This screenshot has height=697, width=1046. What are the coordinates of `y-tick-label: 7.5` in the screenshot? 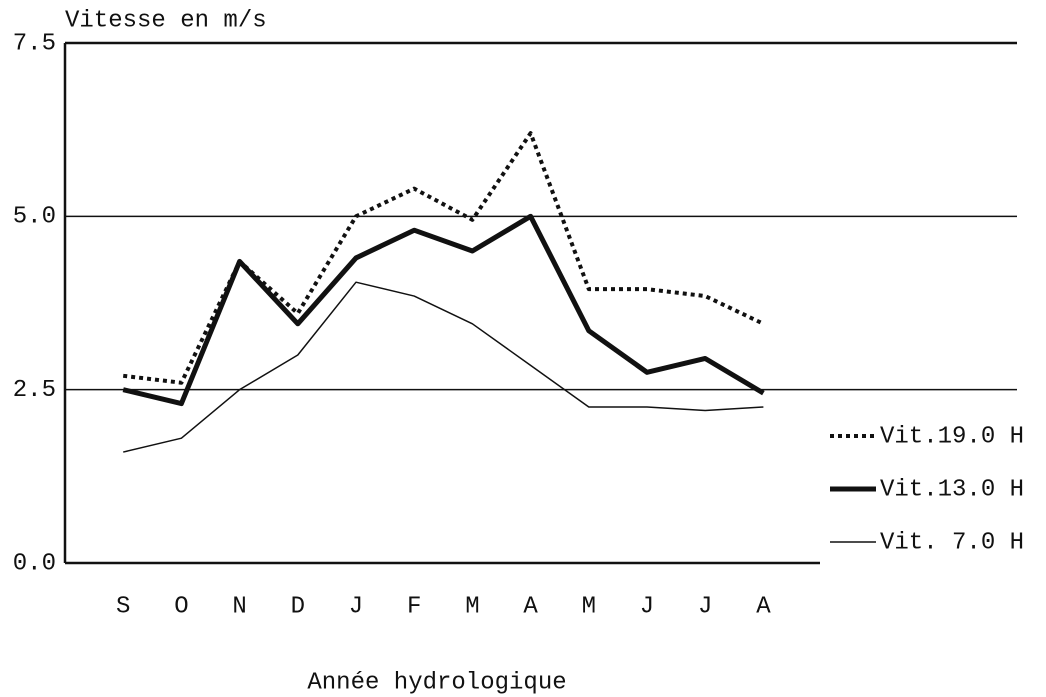 It's located at (34, 43).